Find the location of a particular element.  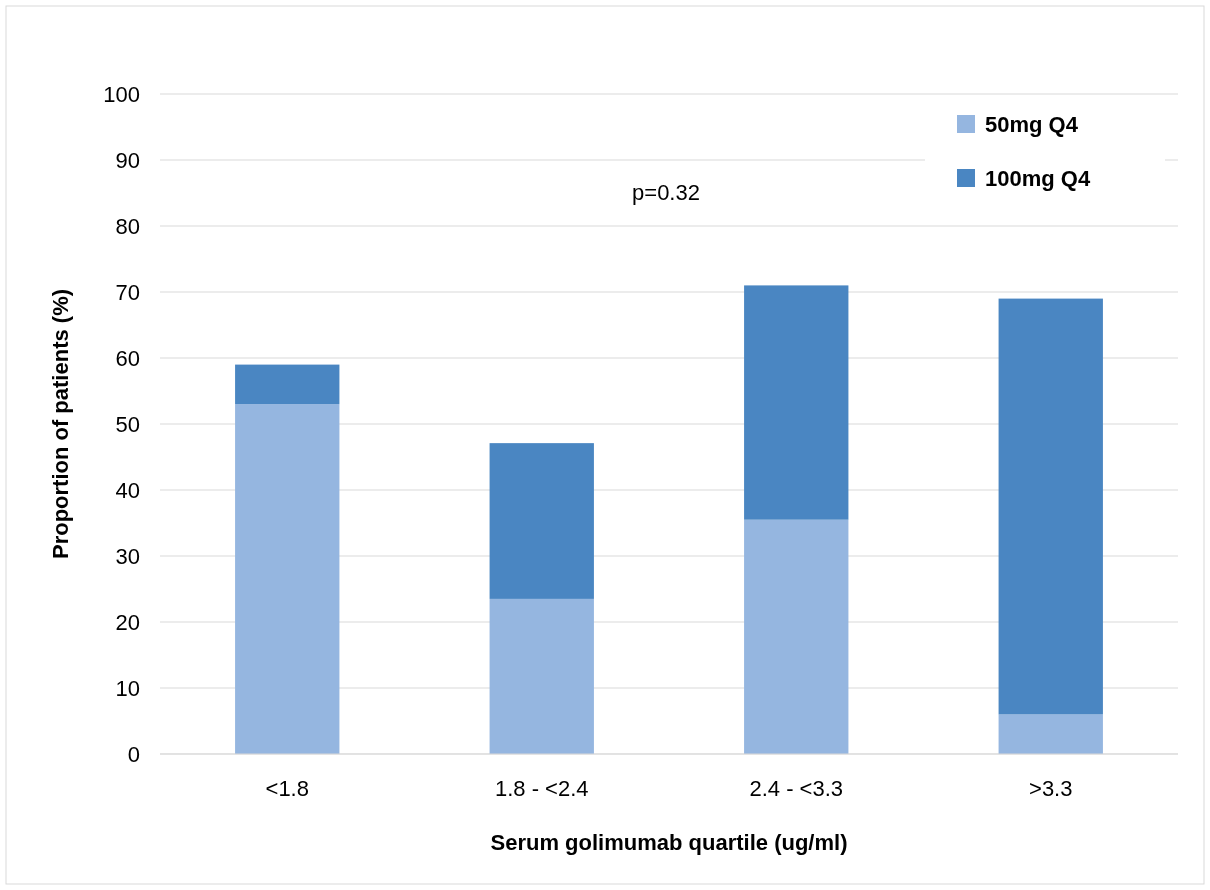

y-tick-label: 20 is located at coordinates (127, 622).